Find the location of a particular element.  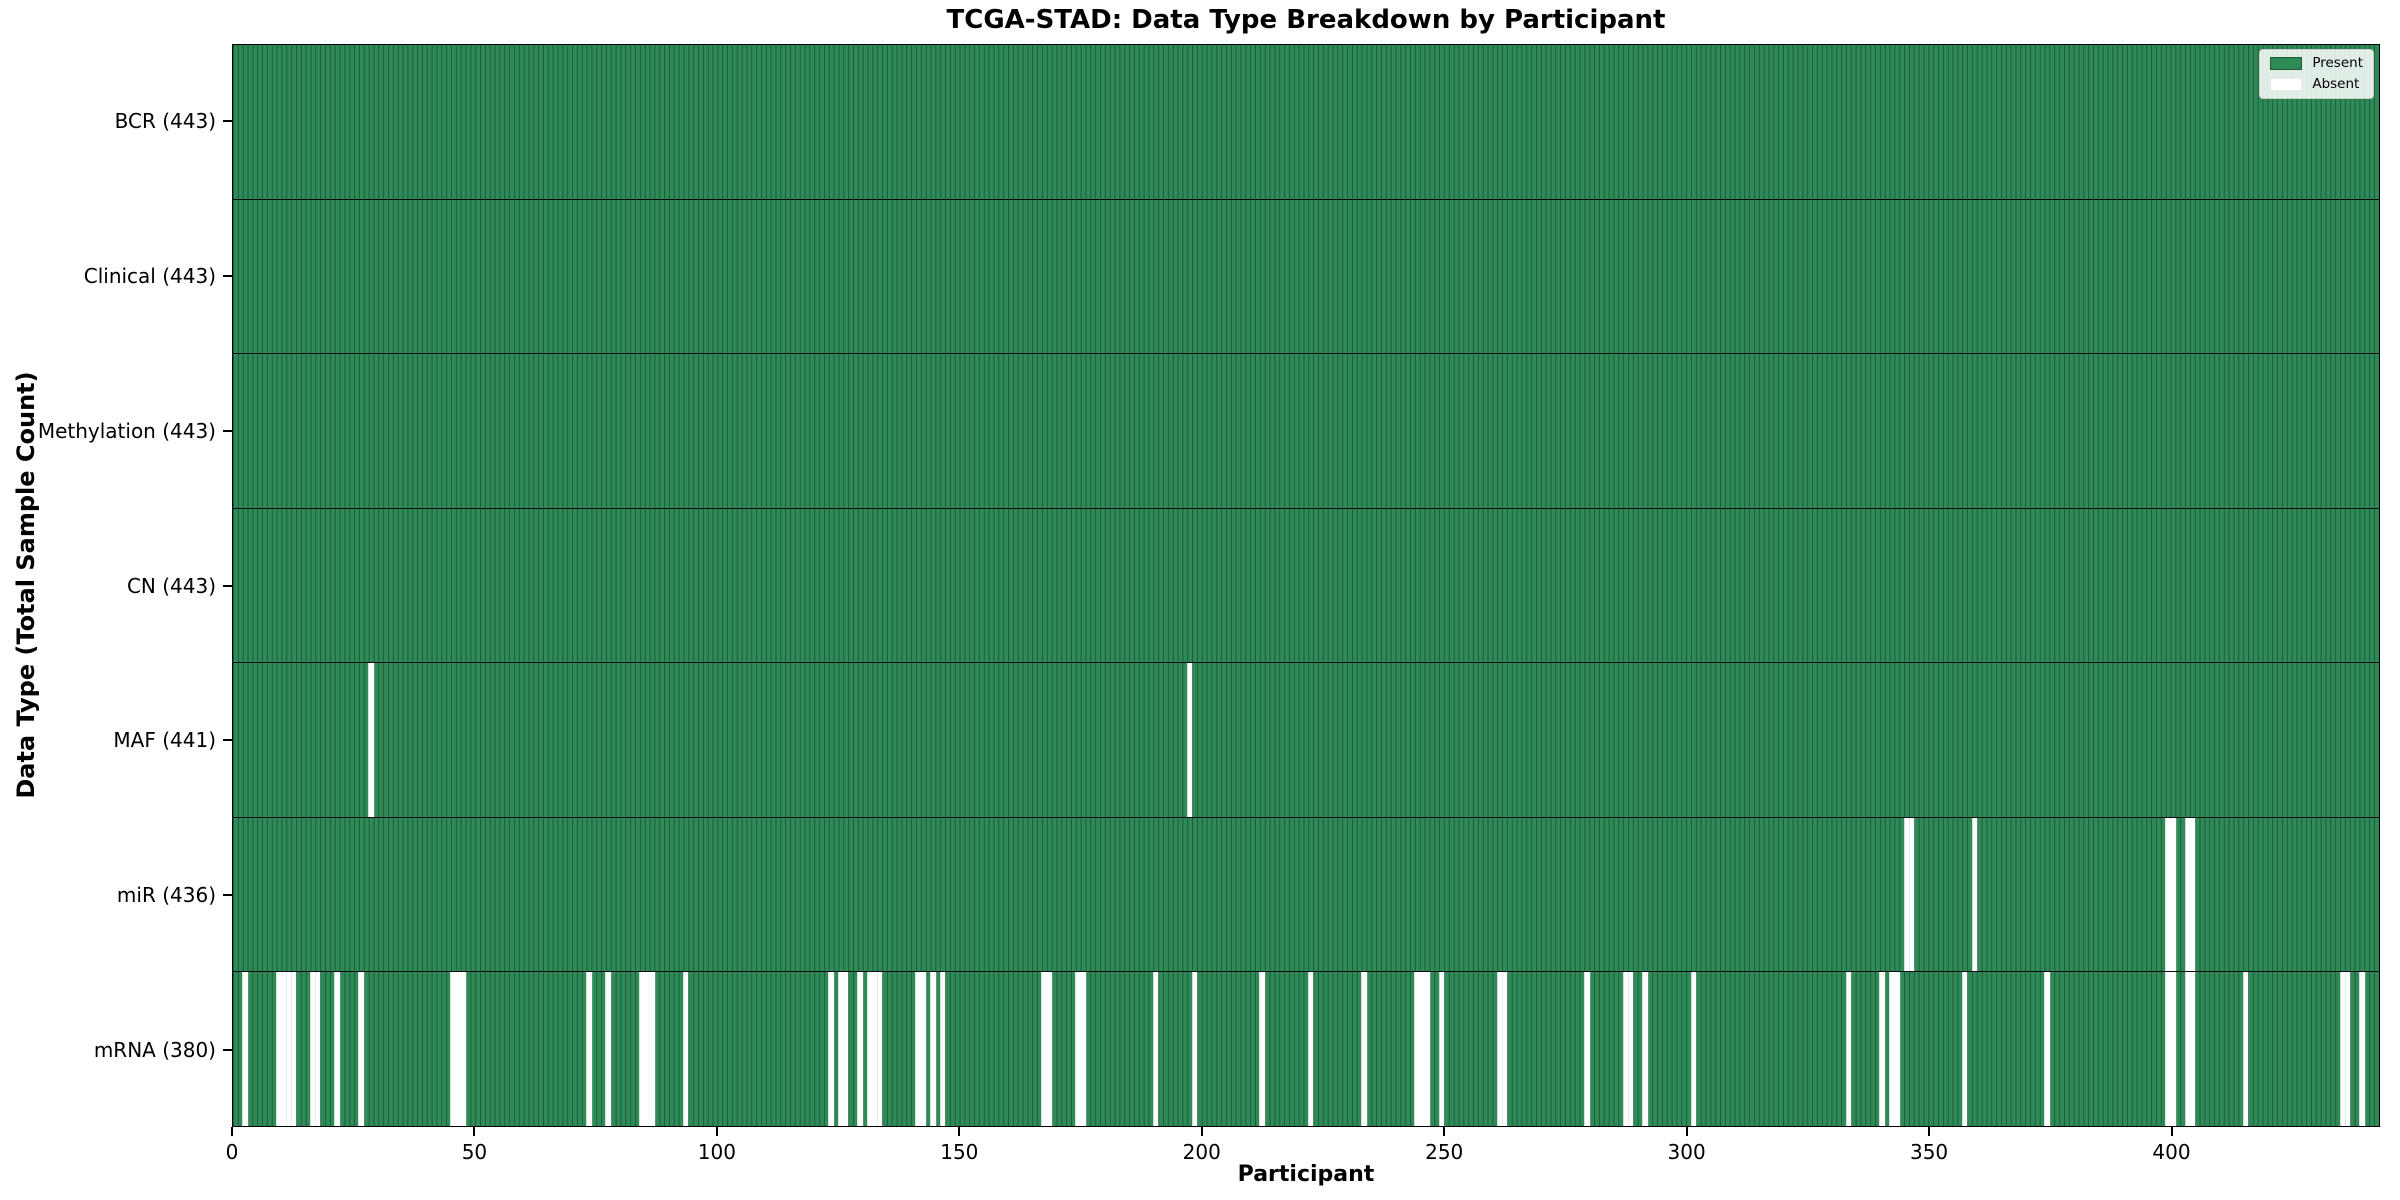

x-tick-label-250: 250 is located at coordinates (1444, 1152).